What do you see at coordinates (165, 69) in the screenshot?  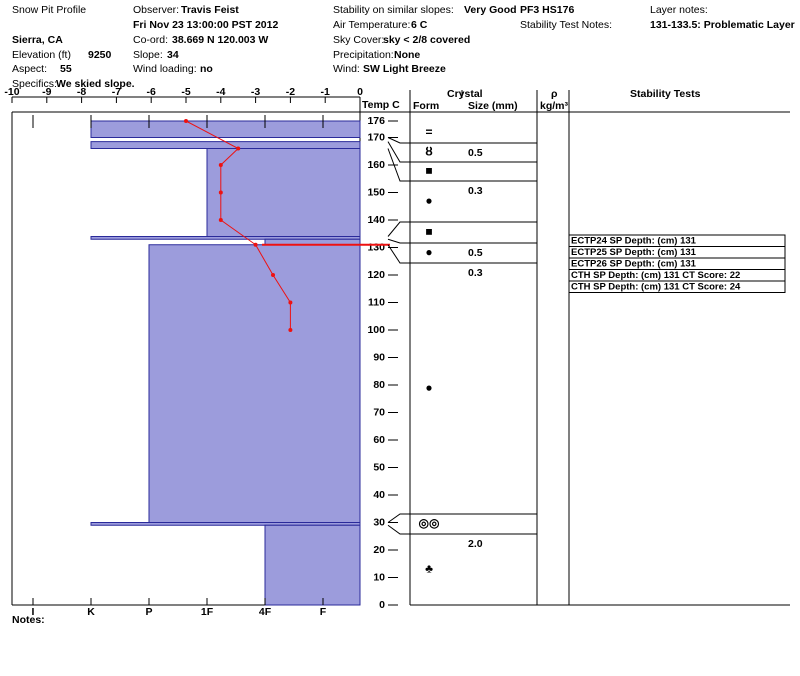 I see `wind-loading-label: Wind loading:` at bounding box center [165, 69].